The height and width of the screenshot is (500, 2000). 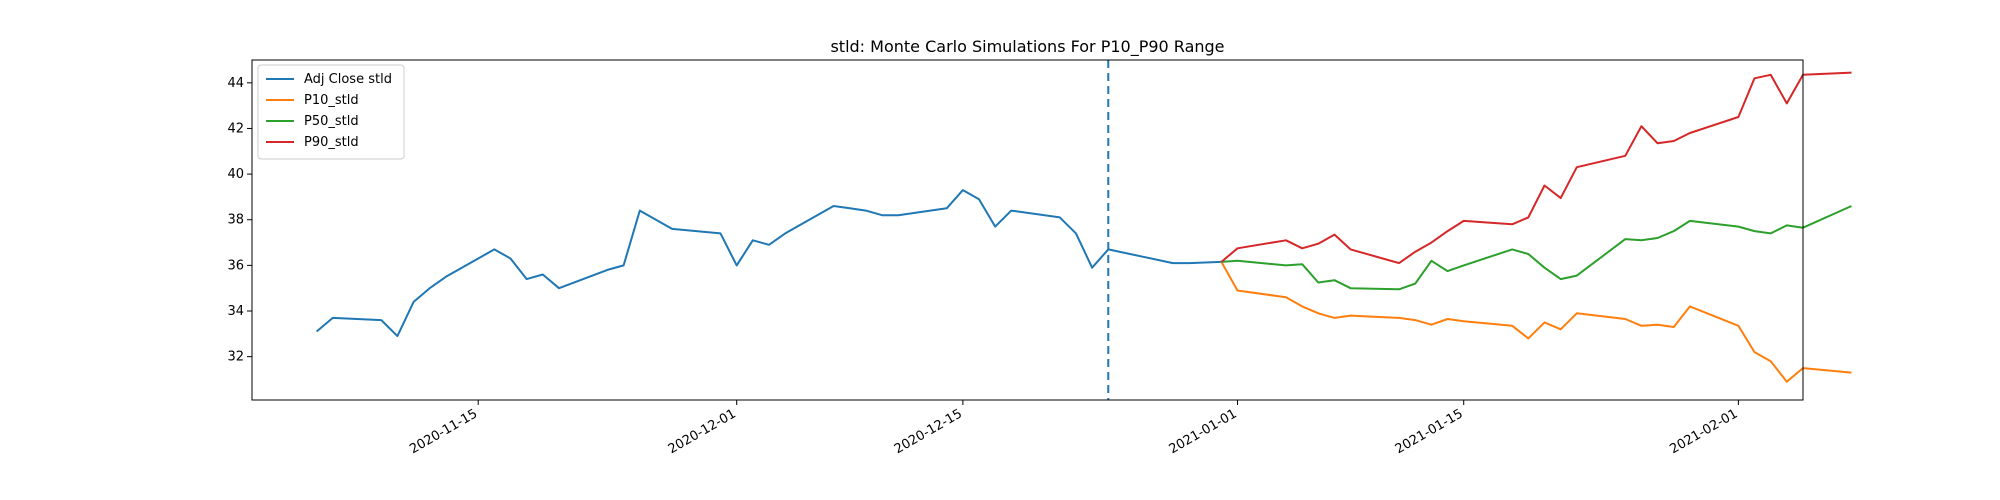 I want to click on y-tick-label: 38, so click(x=235, y=220).